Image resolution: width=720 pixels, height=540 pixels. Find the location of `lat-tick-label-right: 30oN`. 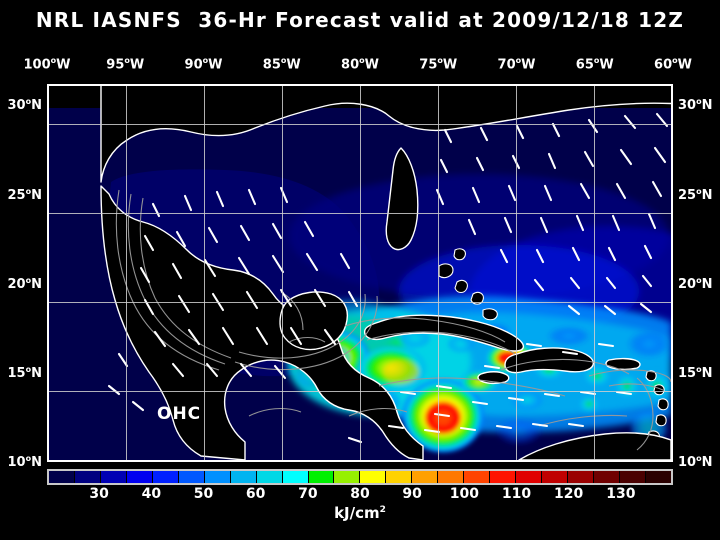

lat-tick-label-right: 30oN is located at coordinates (695, 105).